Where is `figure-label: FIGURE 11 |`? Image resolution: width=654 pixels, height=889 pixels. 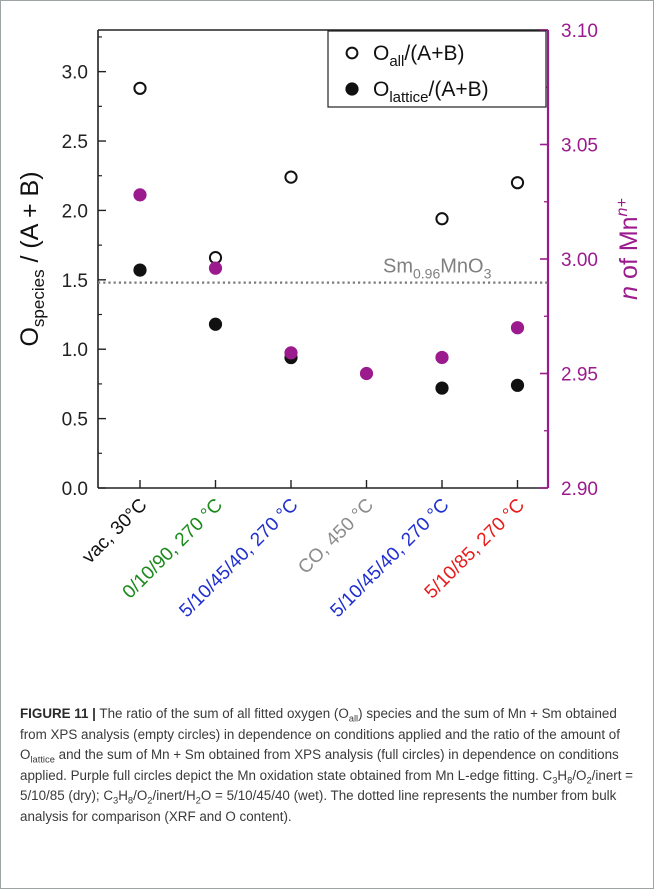 figure-label: FIGURE 11 | is located at coordinates (58, 713).